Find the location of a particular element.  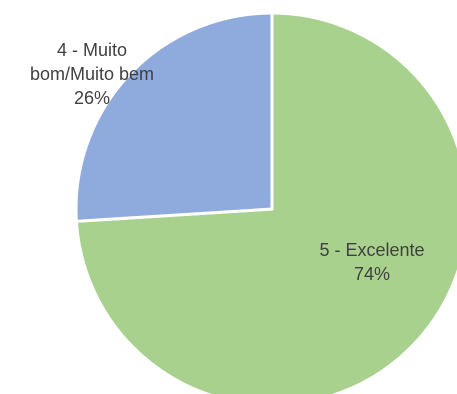

data-label-1-line-1: bom/Muito bem is located at coordinates (92, 74).